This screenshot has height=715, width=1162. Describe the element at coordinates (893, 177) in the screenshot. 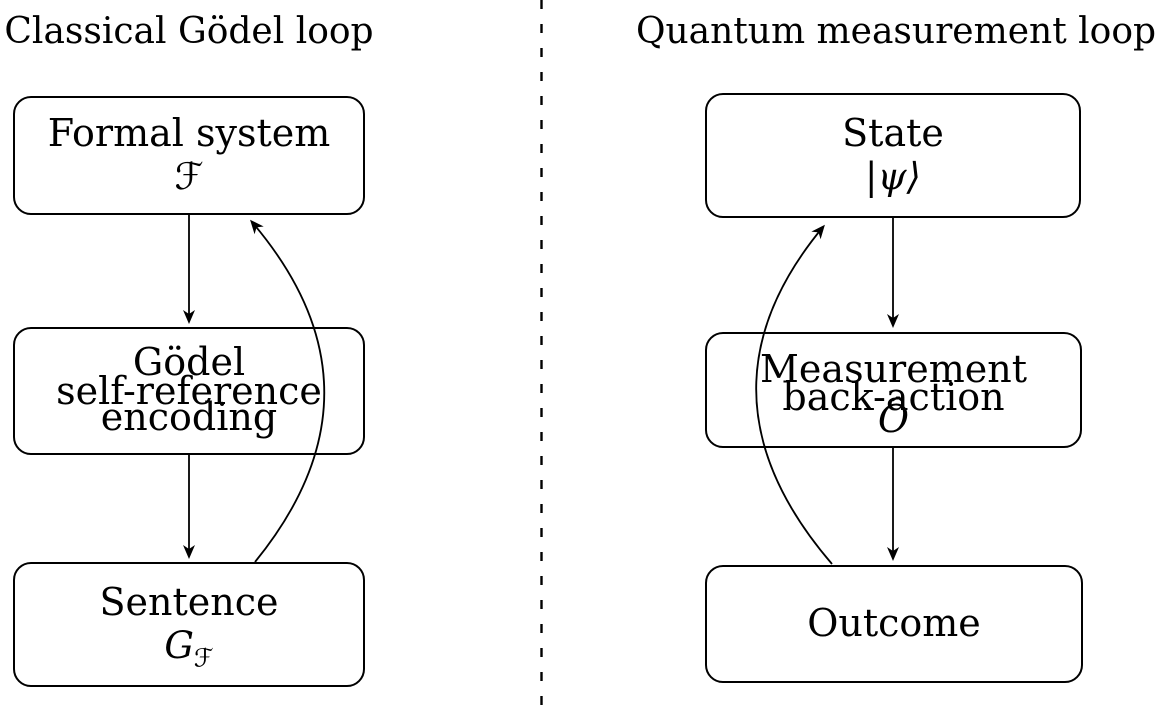

I see `node-state-symbol: |ψ⟩` at that location.